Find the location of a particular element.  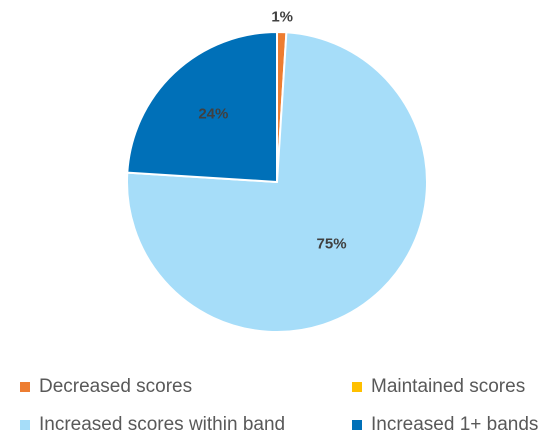

data-label-increased-within-band: 75% is located at coordinates (332, 243).